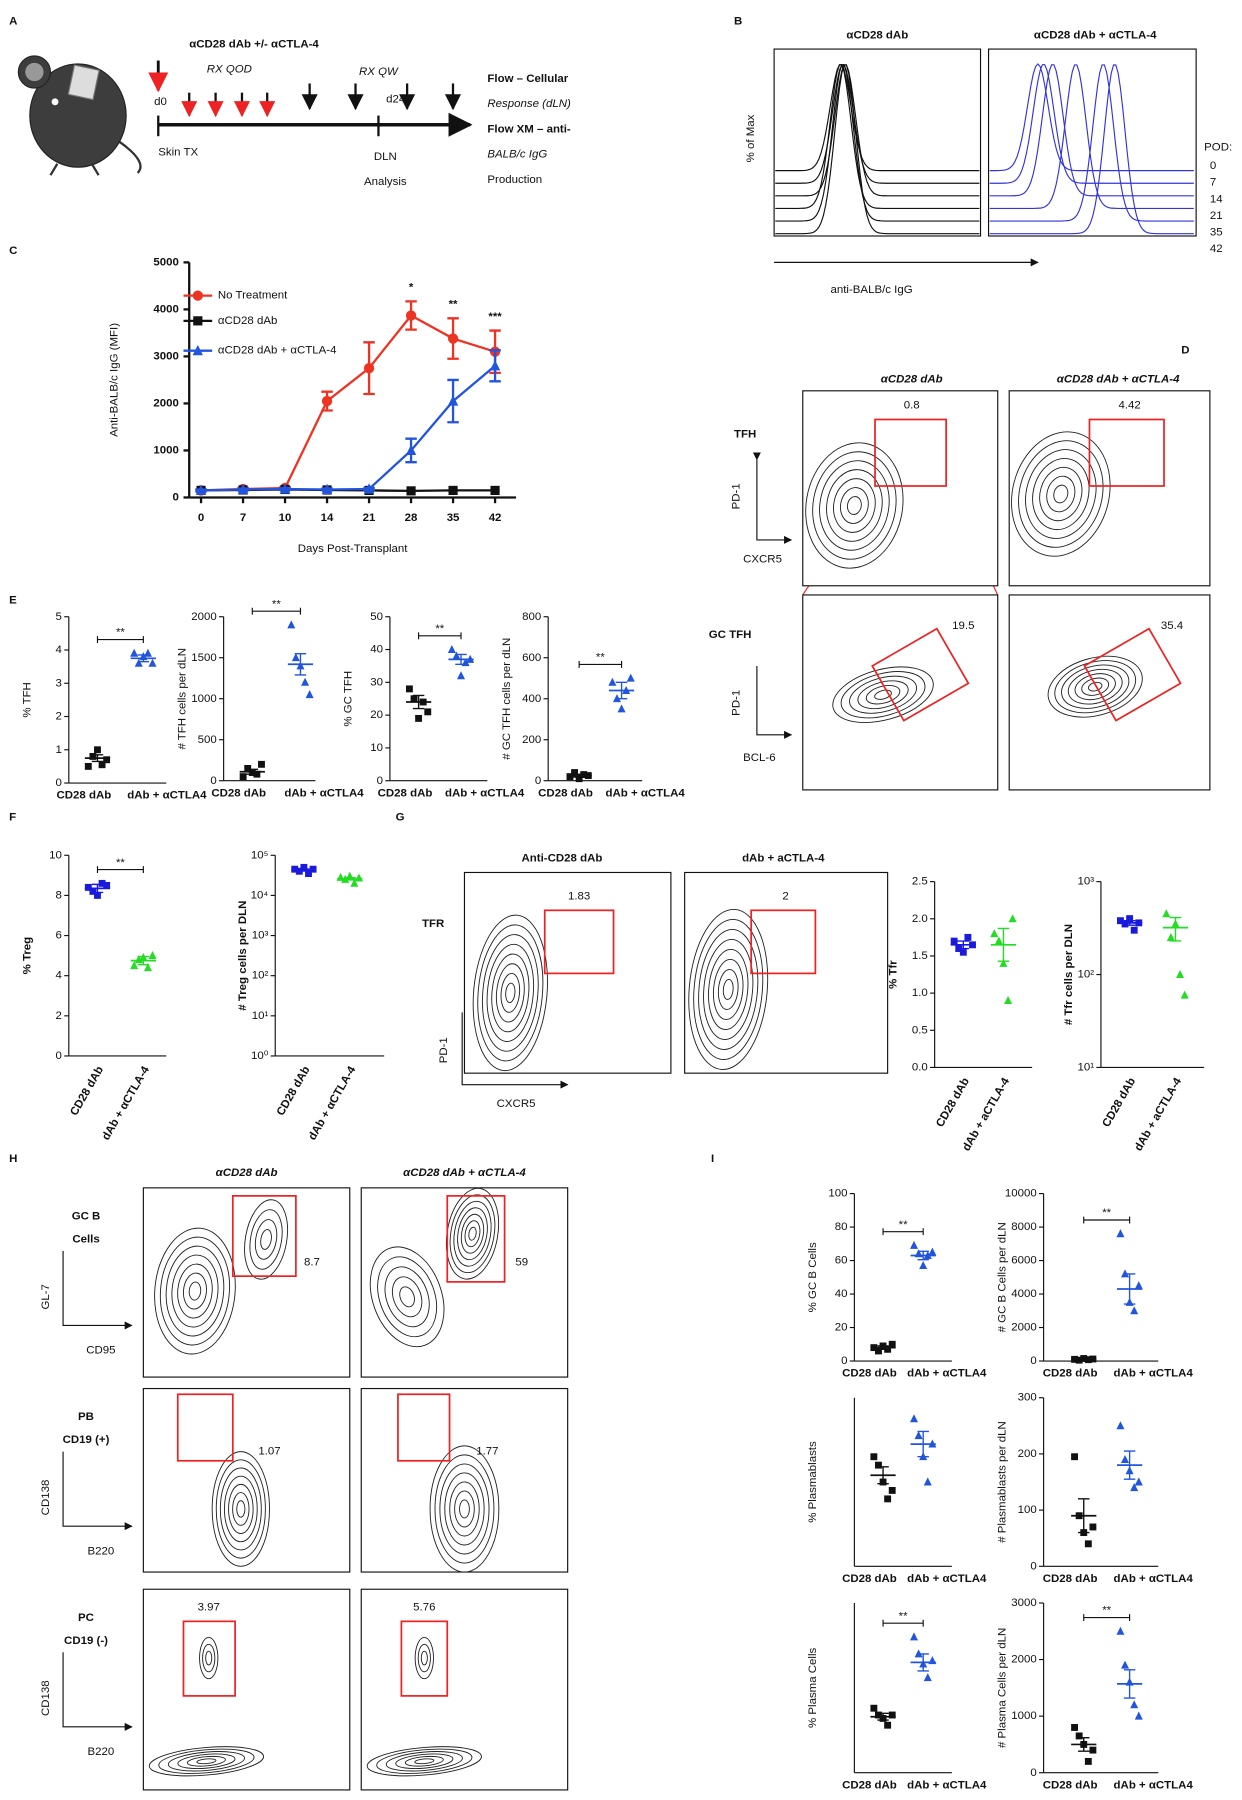  I want to click on flow-plot-frame, so click(464, 1480).